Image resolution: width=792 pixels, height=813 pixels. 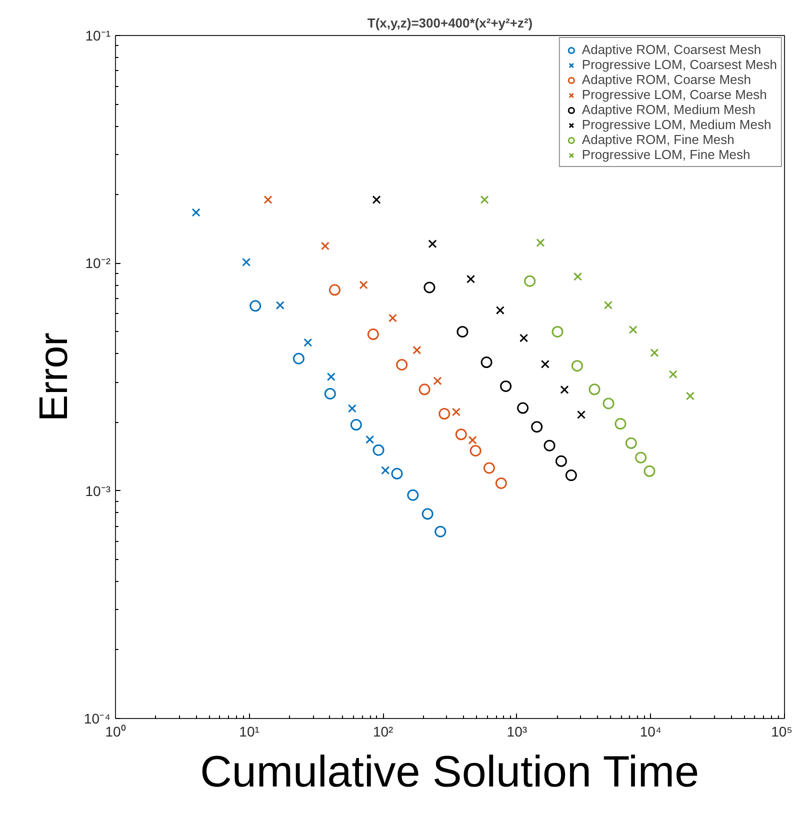 What do you see at coordinates (450, 23) in the screenshot?
I see `chart-title: T(x,y,z)=300+400*(x²+y²+z²)` at bounding box center [450, 23].